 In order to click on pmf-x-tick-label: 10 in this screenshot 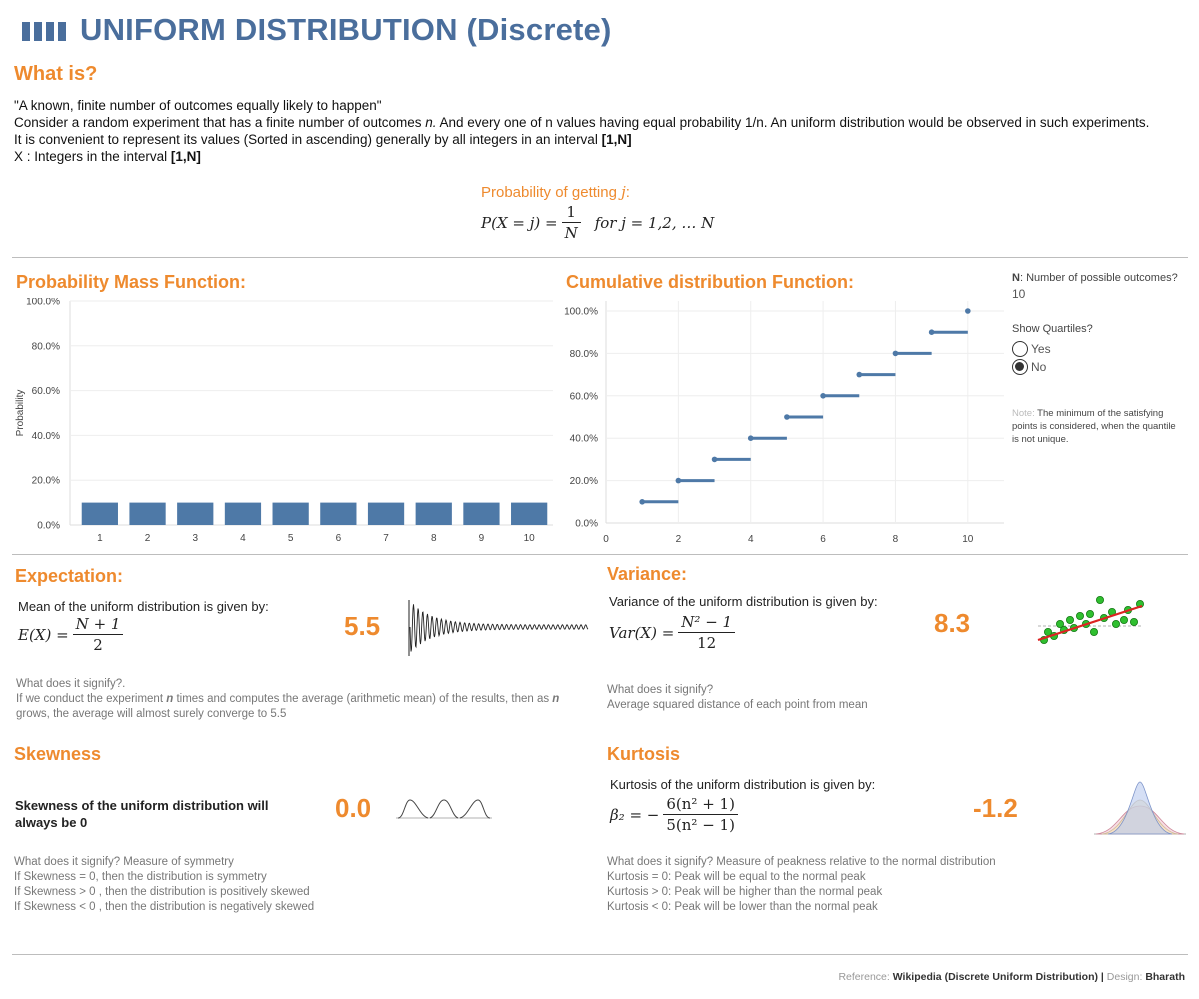, I will do `click(530, 538)`.